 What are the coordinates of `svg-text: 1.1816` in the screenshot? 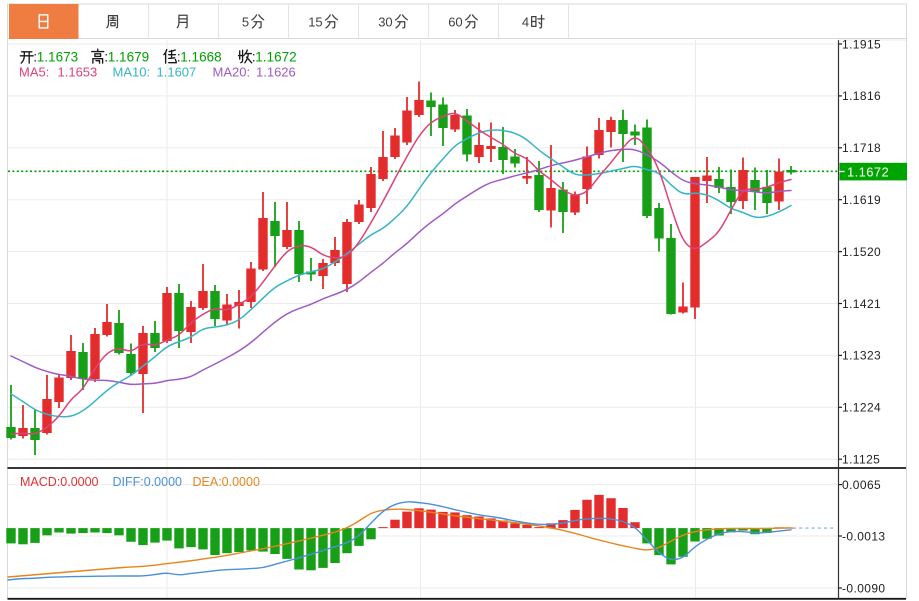 It's located at (861, 96).